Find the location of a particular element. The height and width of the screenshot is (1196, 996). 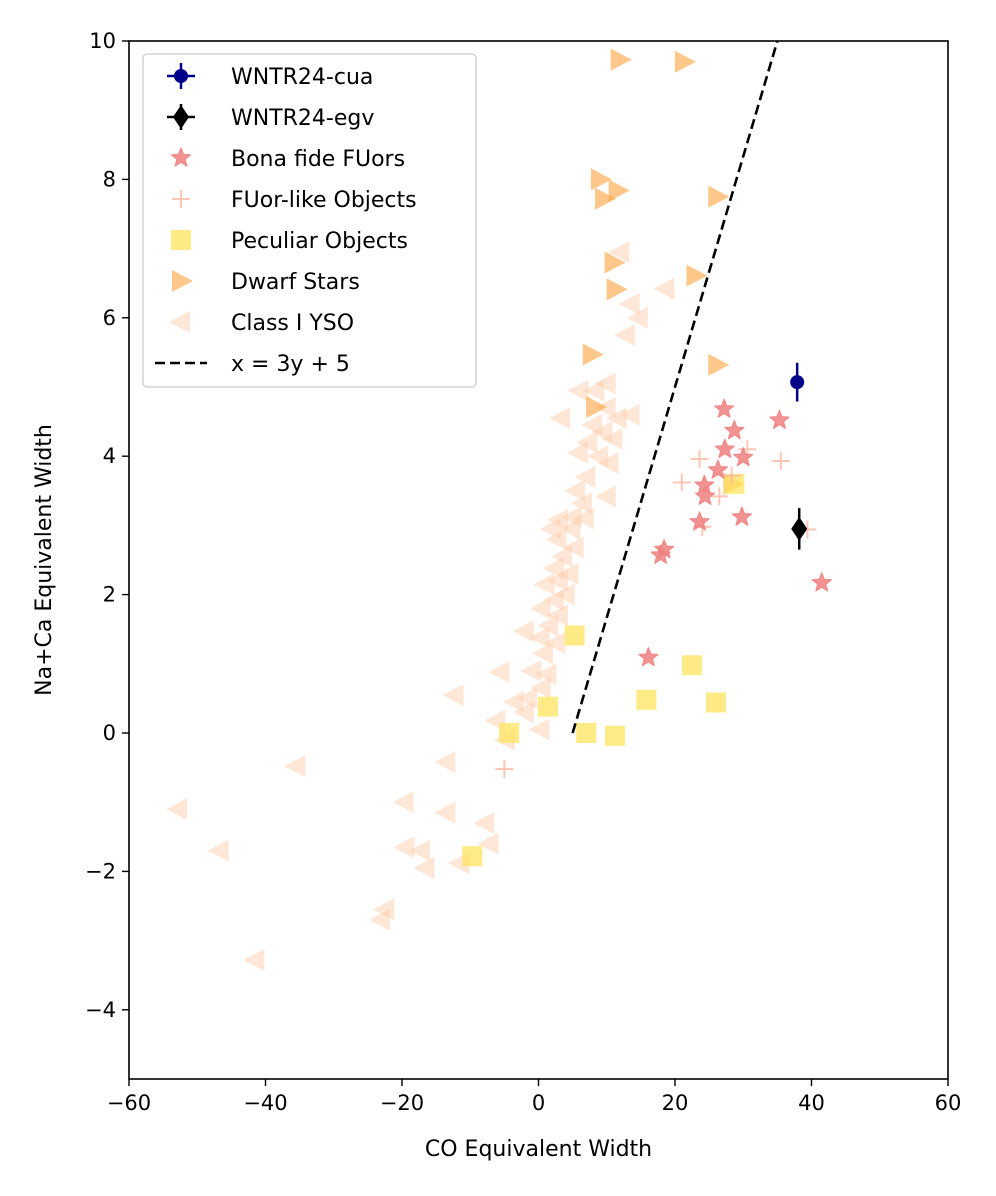

legend-entry: x = 3y + 5 is located at coordinates (252, 364).